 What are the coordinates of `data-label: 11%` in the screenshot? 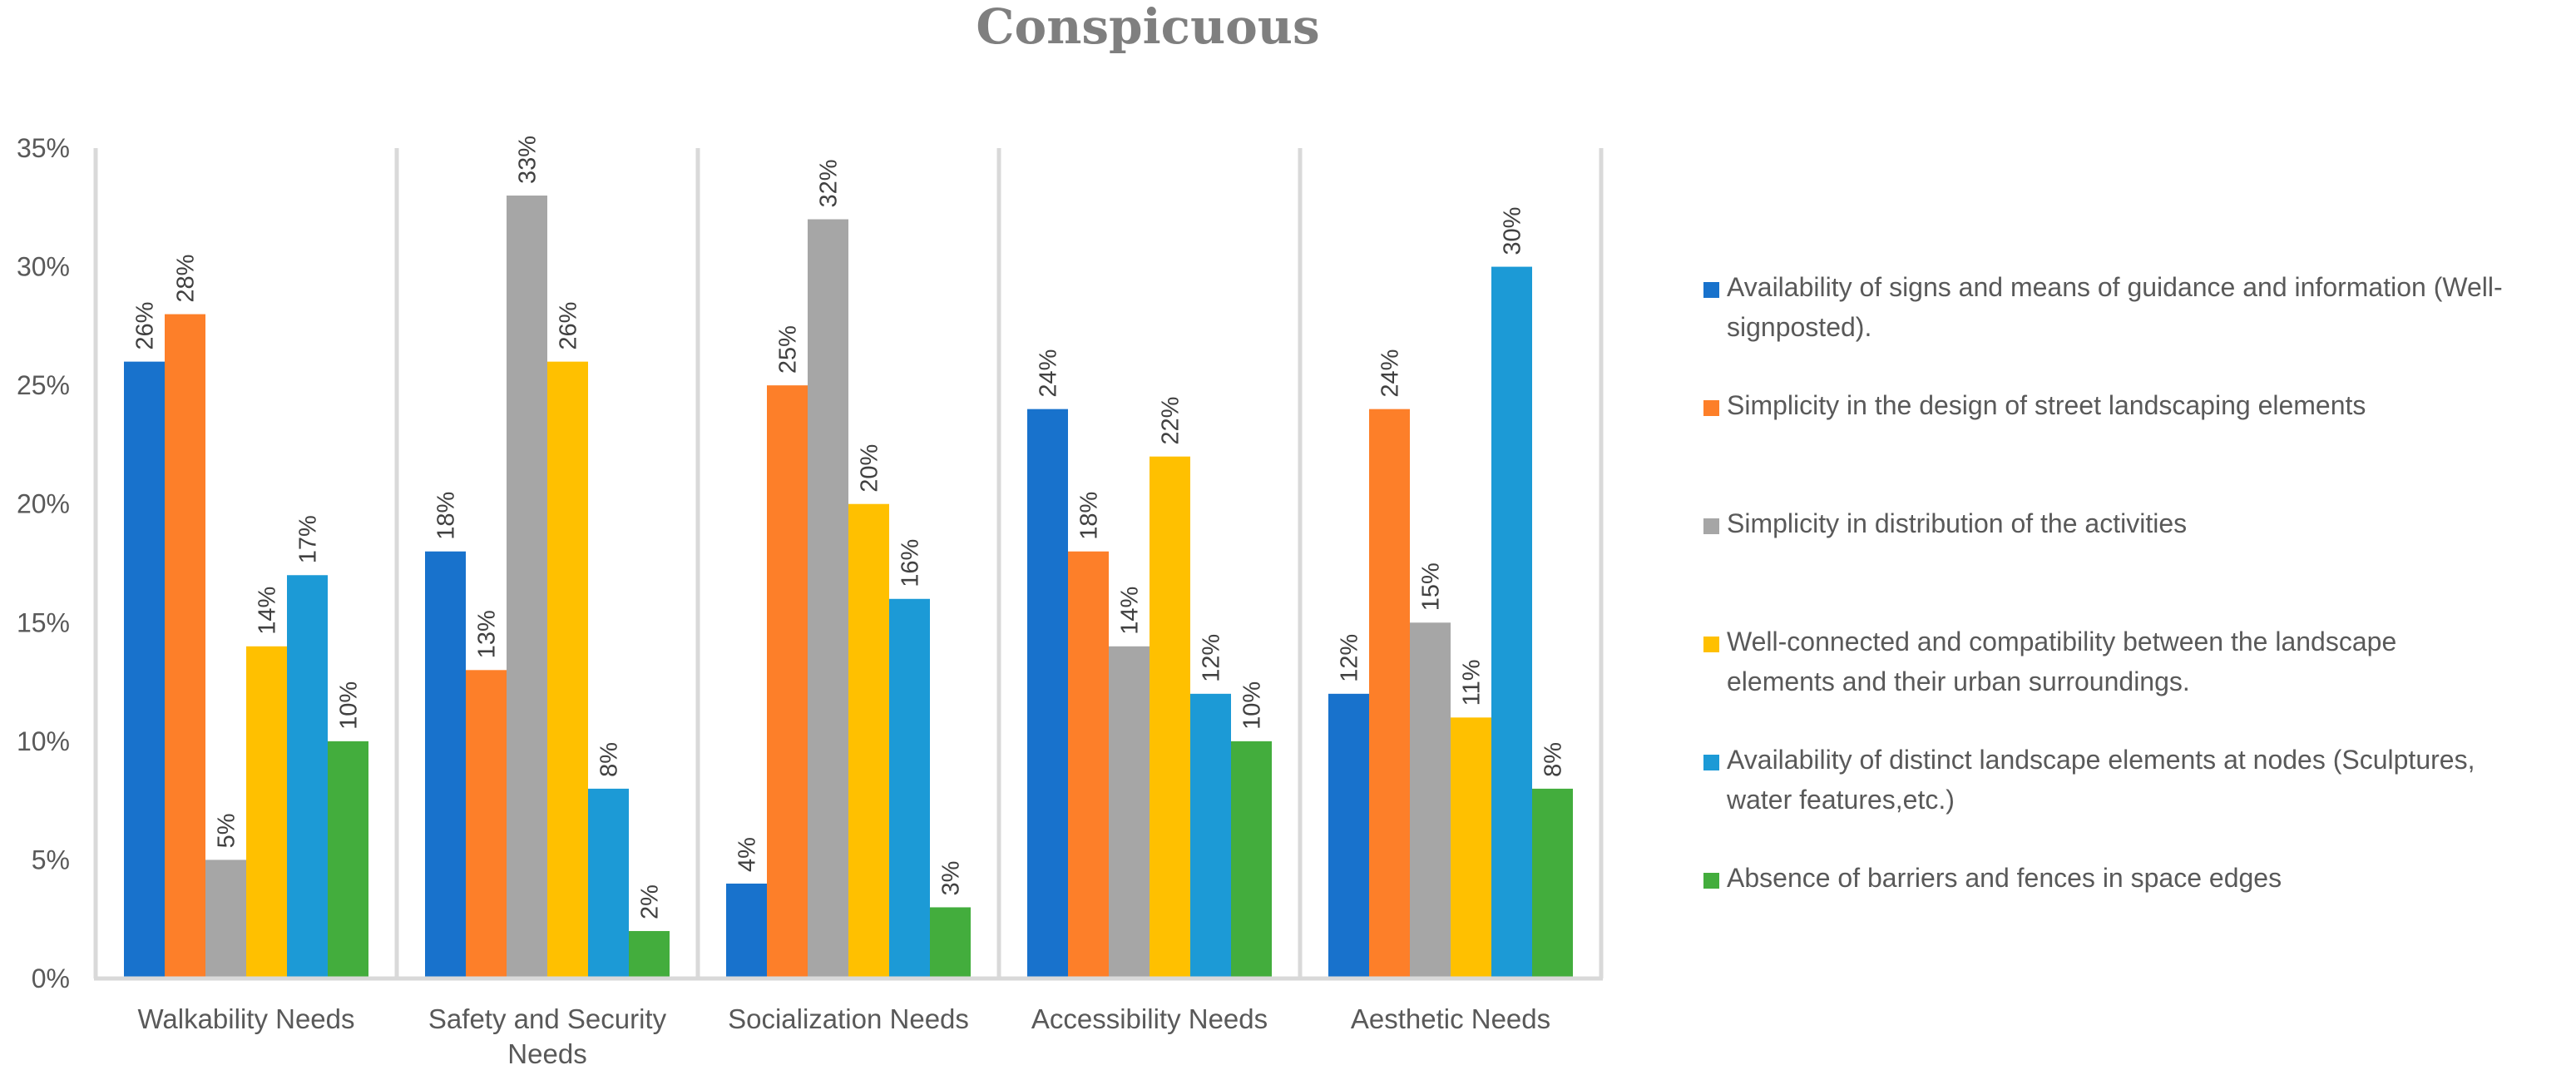 It's located at (1472, 683).